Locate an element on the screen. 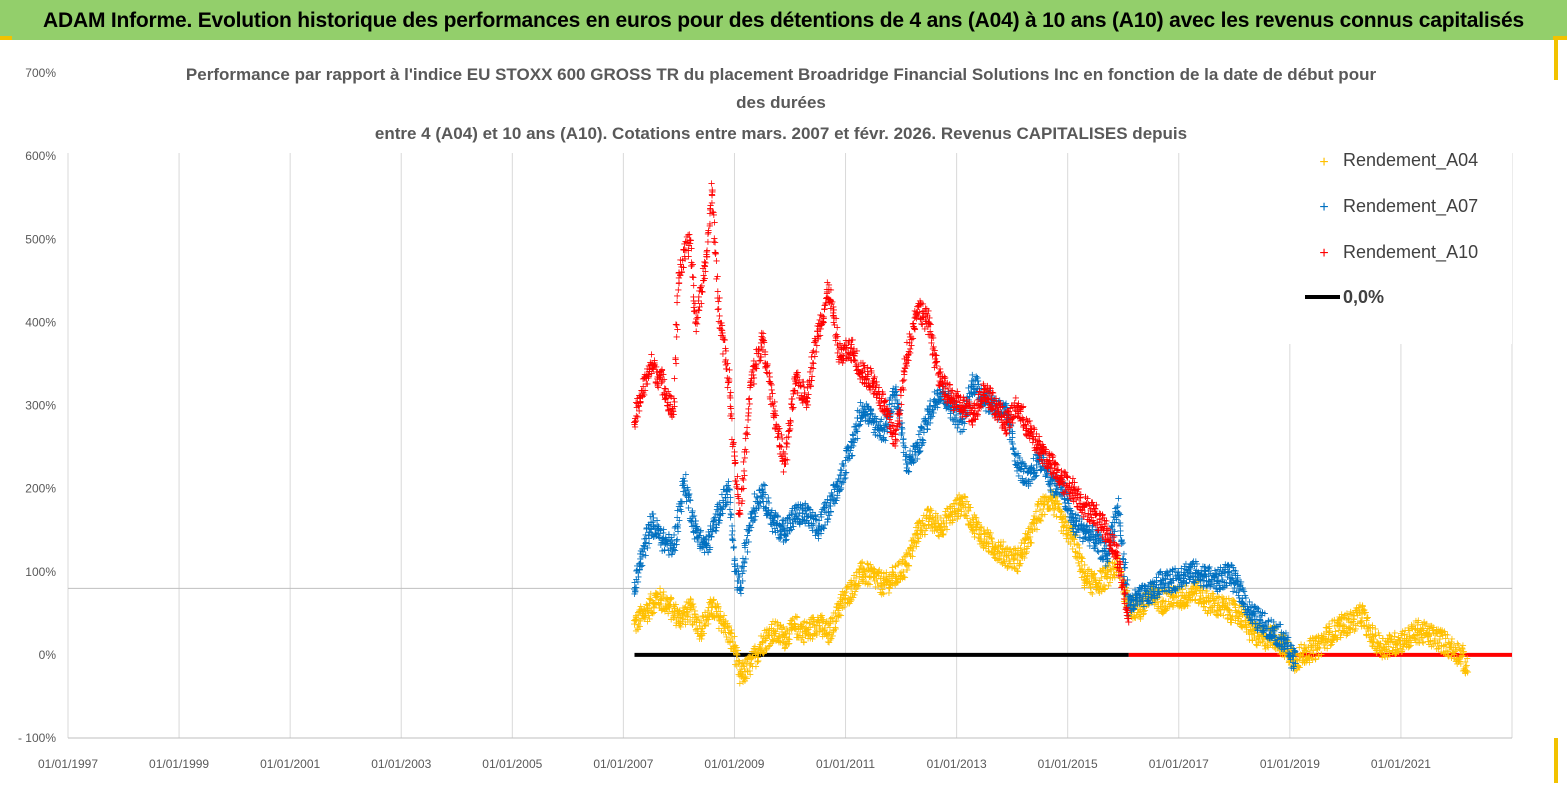 The width and height of the screenshot is (1567, 790). point-a04-24: + is located at coordinates (895, 576).